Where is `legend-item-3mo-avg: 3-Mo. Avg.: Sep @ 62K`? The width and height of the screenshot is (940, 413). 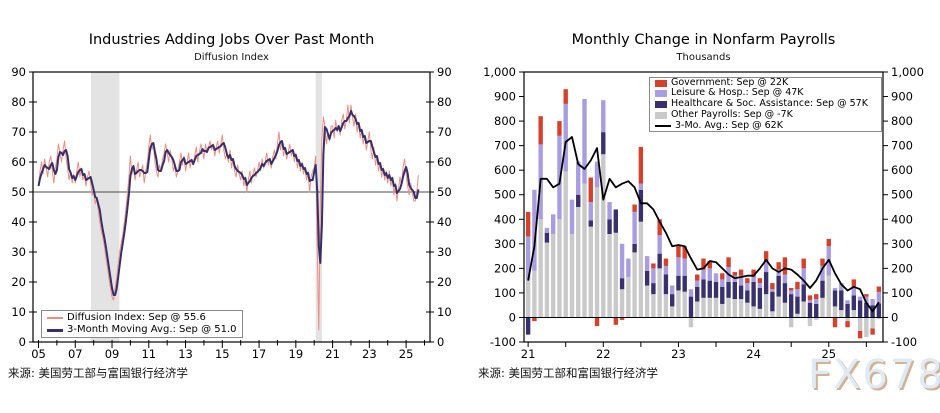
legend-item-3mo-avg: 3-Mo. Avg.: Sep @ 62K is located at coordinates (765, 125).